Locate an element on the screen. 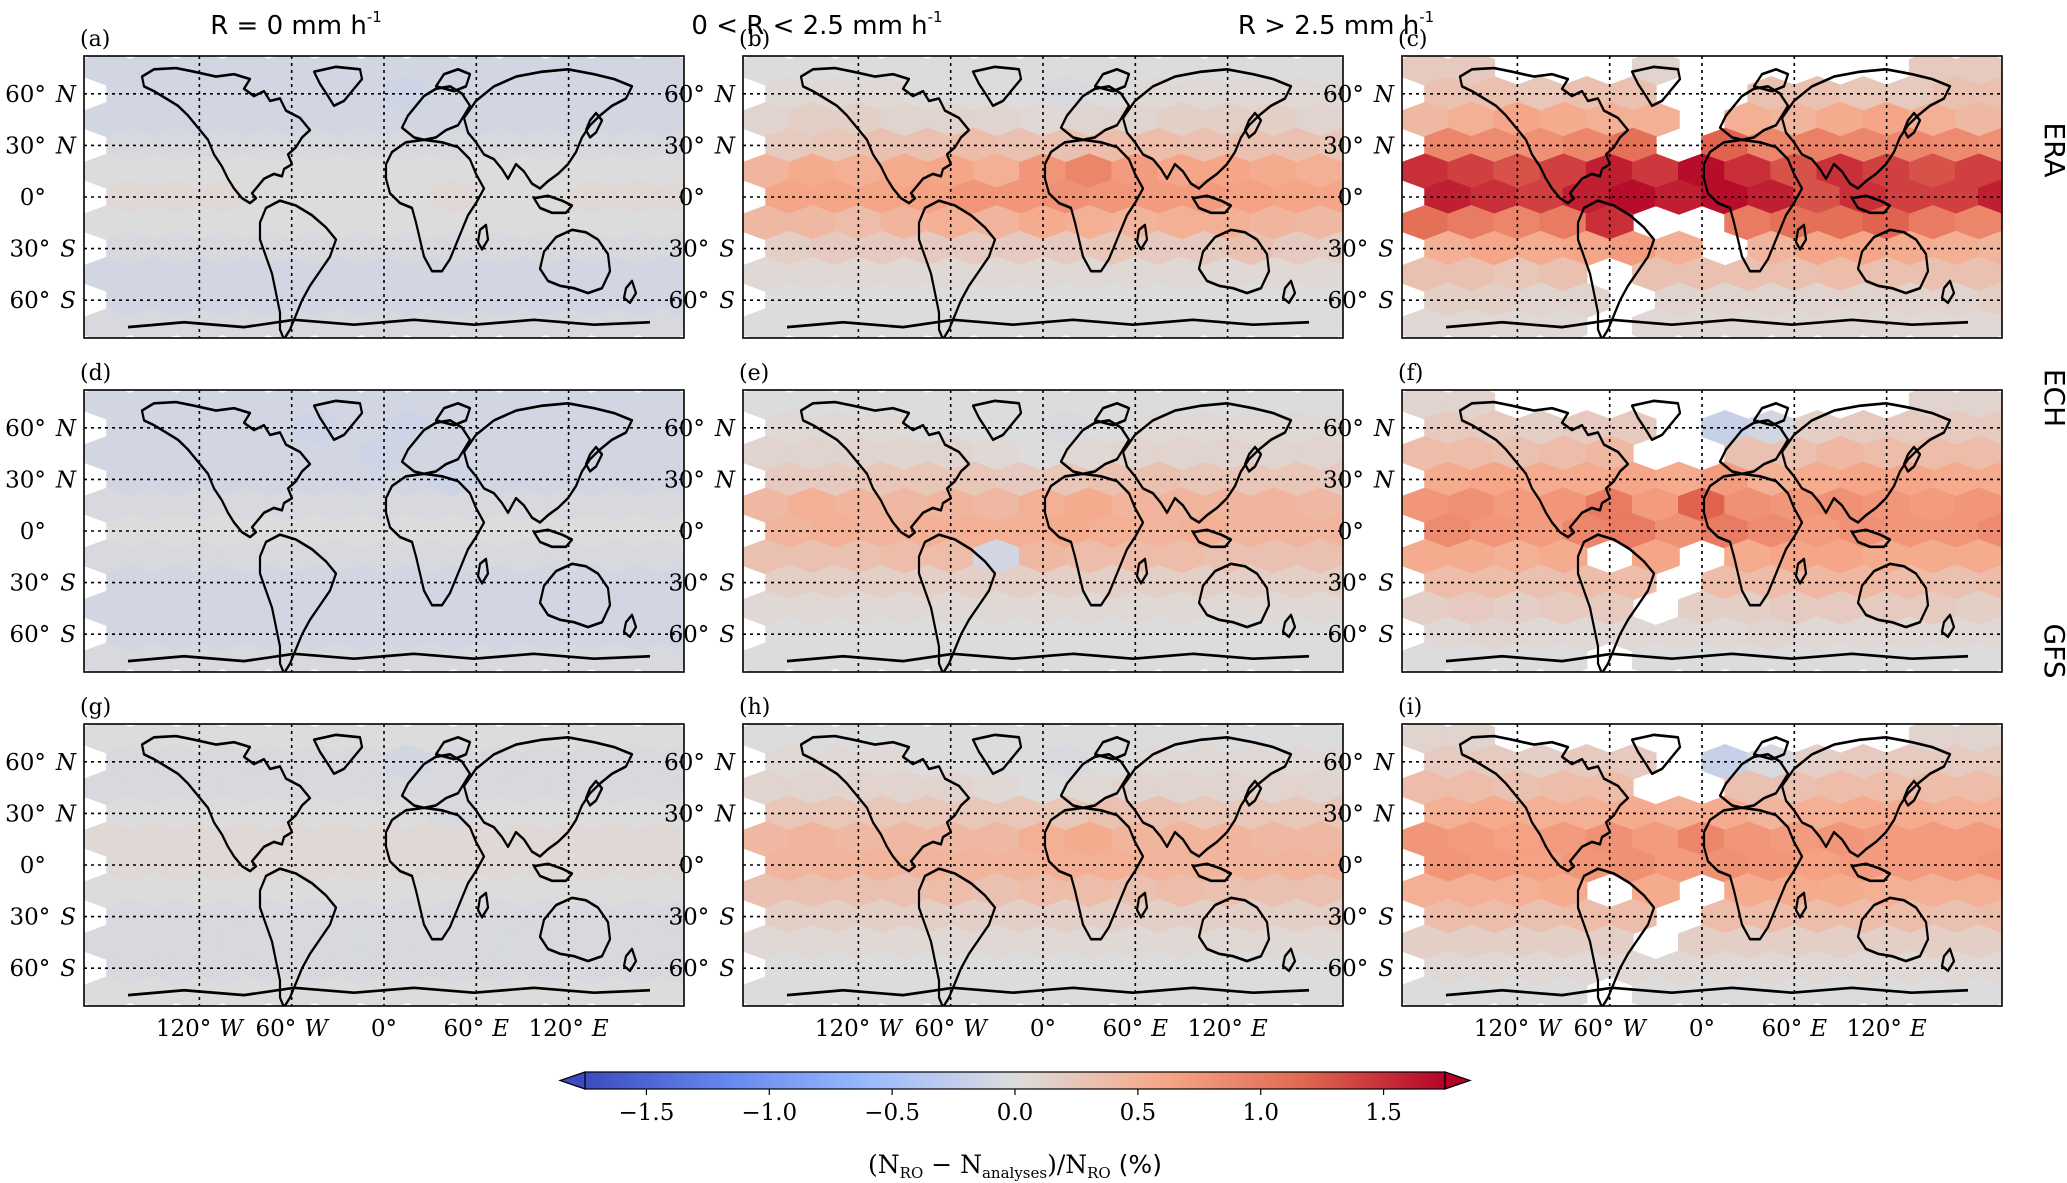 This screenshot has width=2067, height=1183. colorbar-label: (NRO − Nanalyses)/NRO (%) is located at coordinates (1015, 1166).